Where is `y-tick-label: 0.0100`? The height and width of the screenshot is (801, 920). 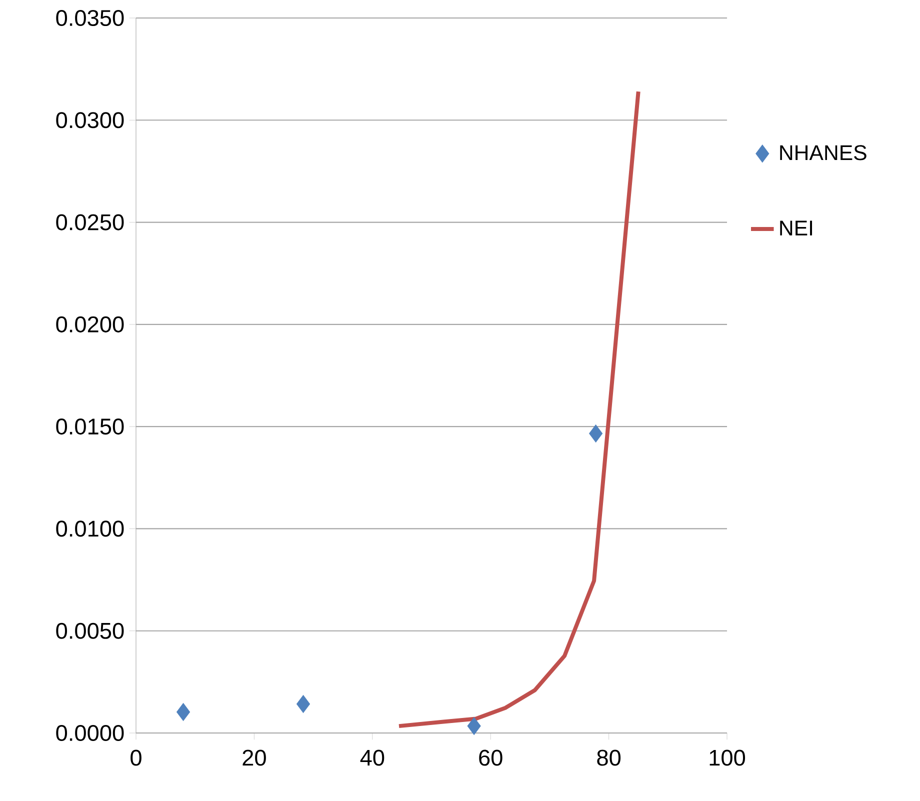
y-tick-label: 0.0100 is located at coordinates (90, 528).